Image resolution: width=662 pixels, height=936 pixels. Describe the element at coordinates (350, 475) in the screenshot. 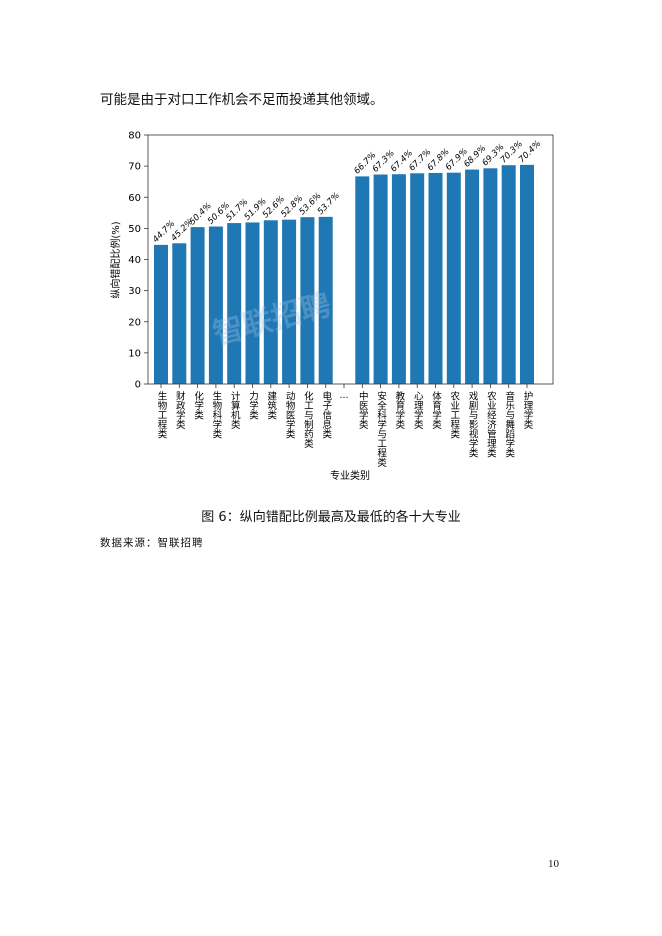

I see `x-axis-label: 专业类别` at that location.